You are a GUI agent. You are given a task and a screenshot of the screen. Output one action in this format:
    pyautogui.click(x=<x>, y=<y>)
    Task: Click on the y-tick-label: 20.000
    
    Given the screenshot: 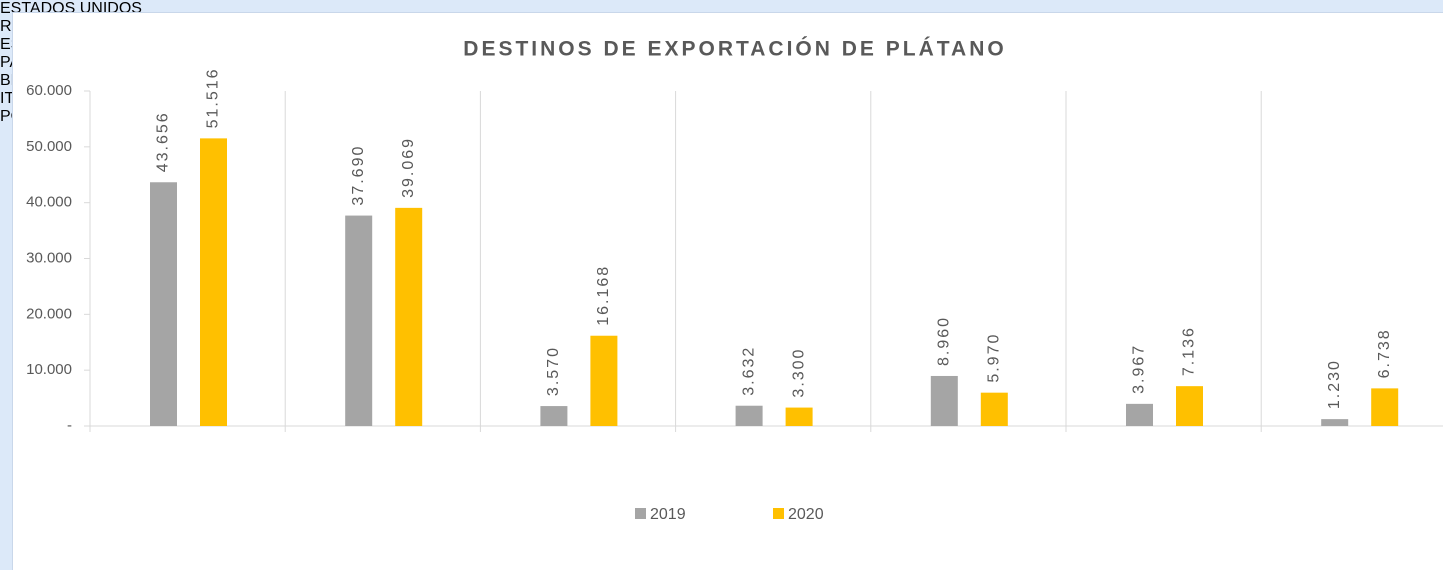 What is the action you would take?
    pyautogui.click(x=49, y=313)
    